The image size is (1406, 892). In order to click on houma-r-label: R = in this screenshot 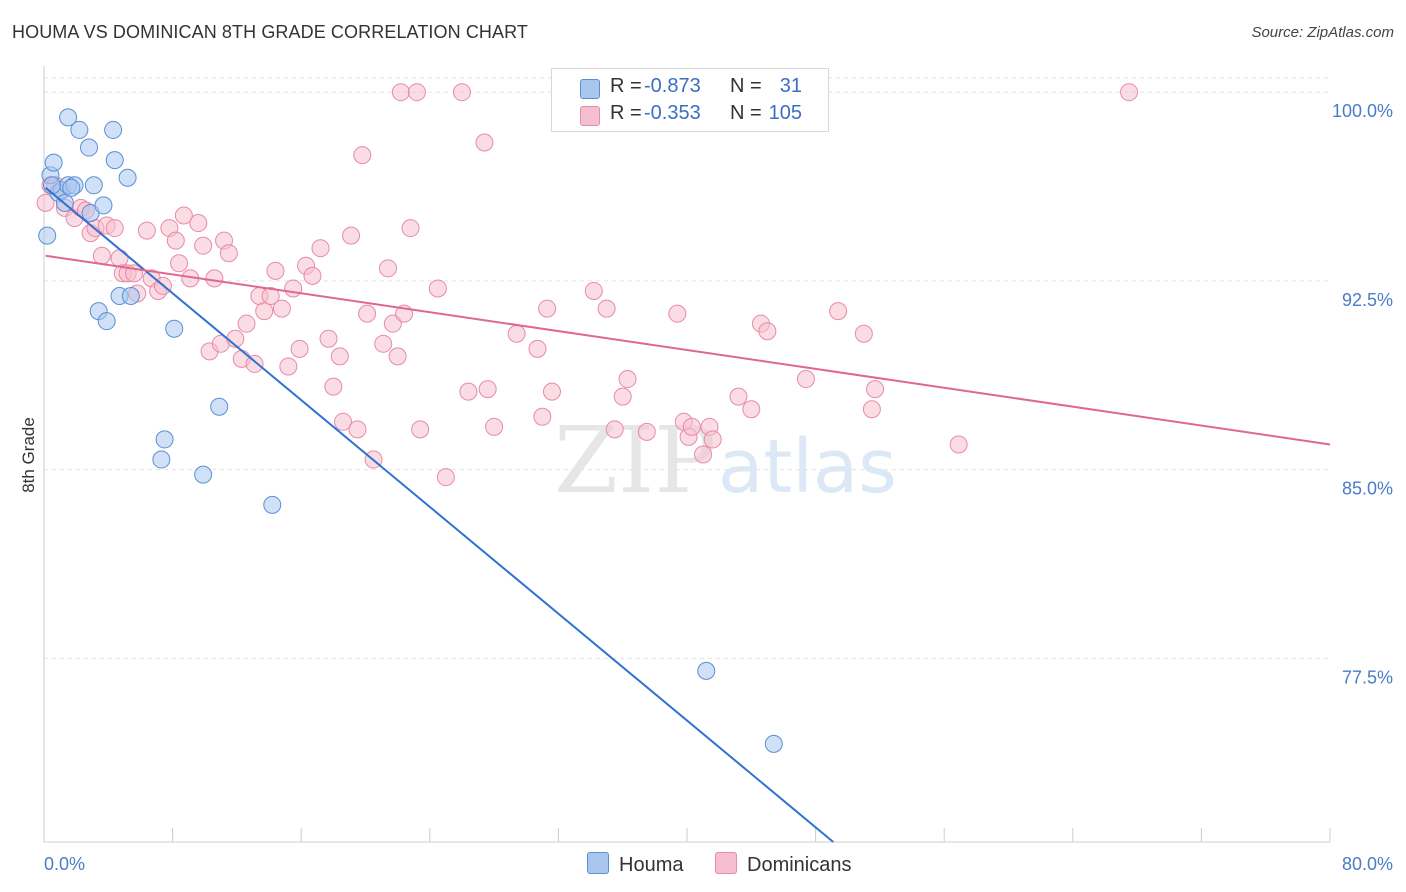, I will do `click(626, 86)`.